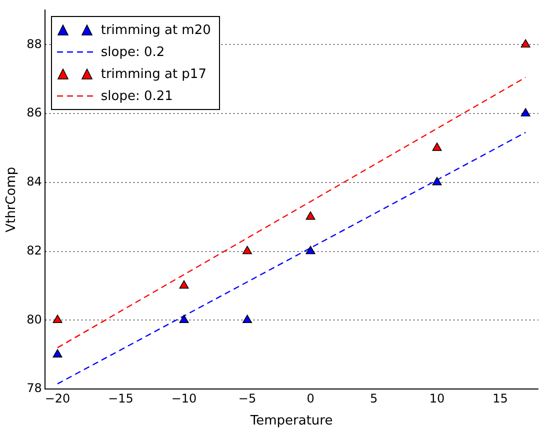 This screenshot has height=433, width=544. Describe the element at coordinates (247, 398) in the screenshot. I see `x-tick-label: −5` at that location.